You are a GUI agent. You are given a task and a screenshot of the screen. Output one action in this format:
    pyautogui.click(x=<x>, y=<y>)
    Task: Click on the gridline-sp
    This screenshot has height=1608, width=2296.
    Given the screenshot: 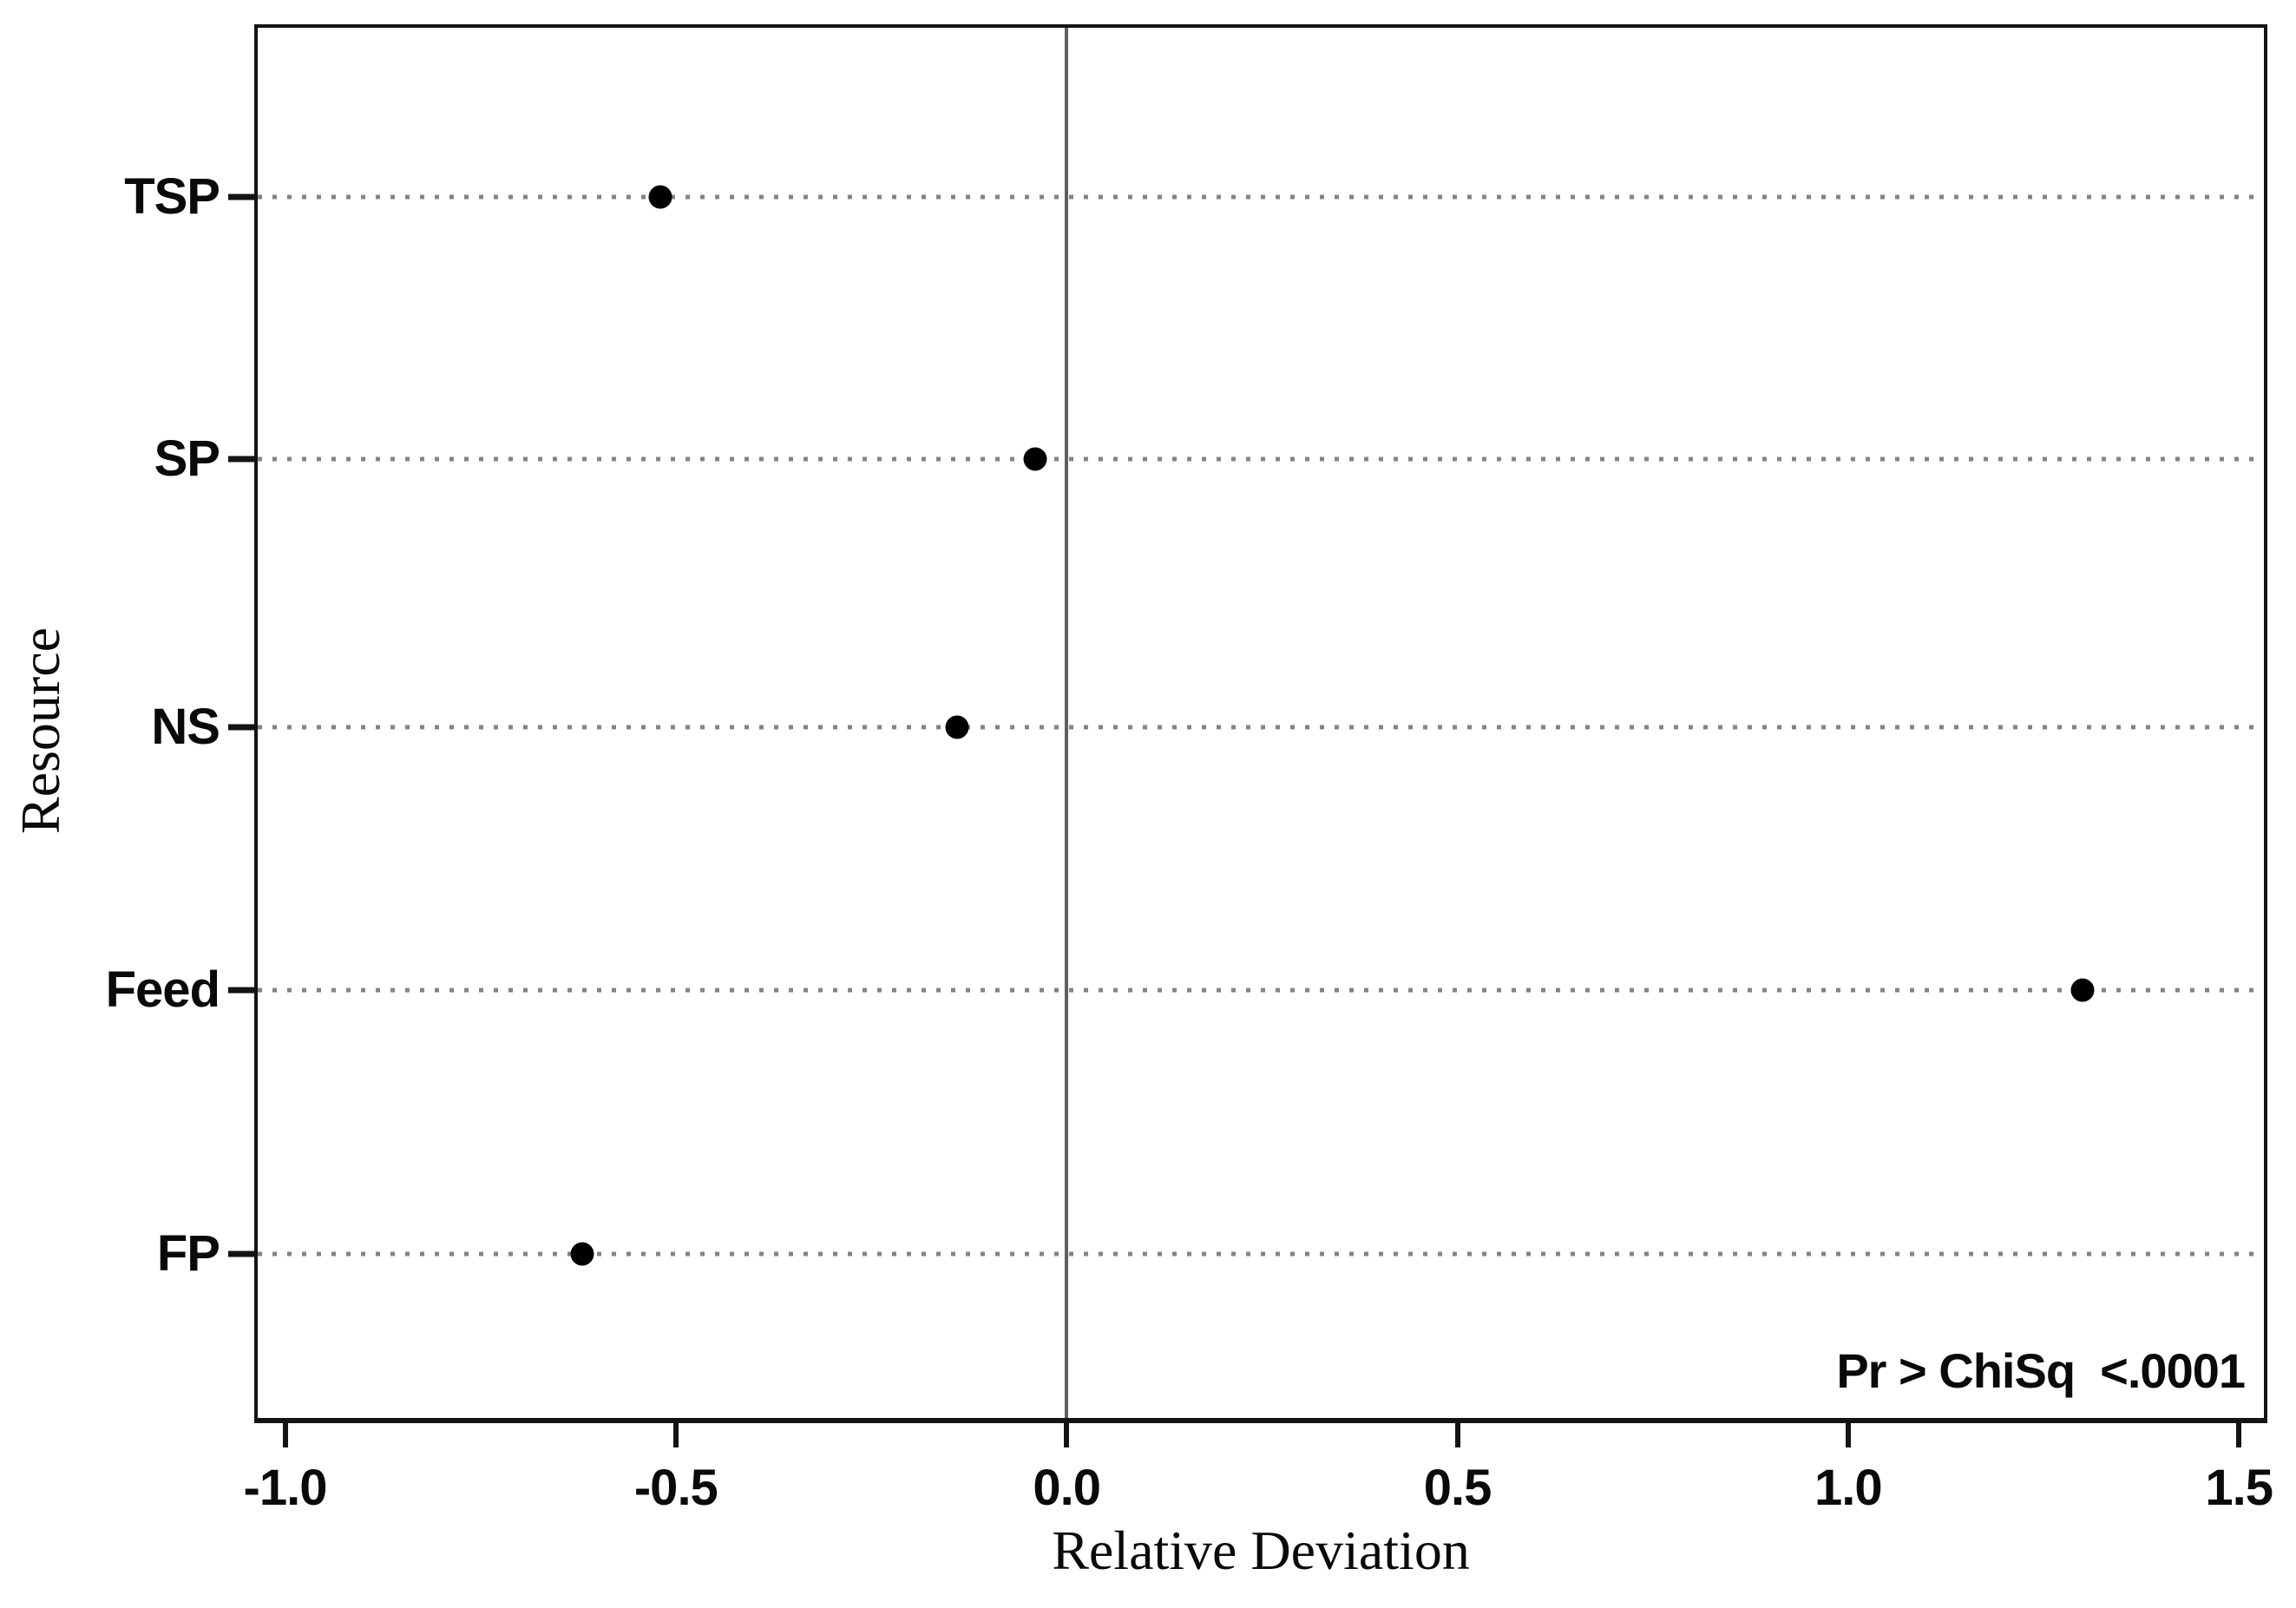 What is the action you would take?
    pyautogui.click(x=1261, y=459)
    